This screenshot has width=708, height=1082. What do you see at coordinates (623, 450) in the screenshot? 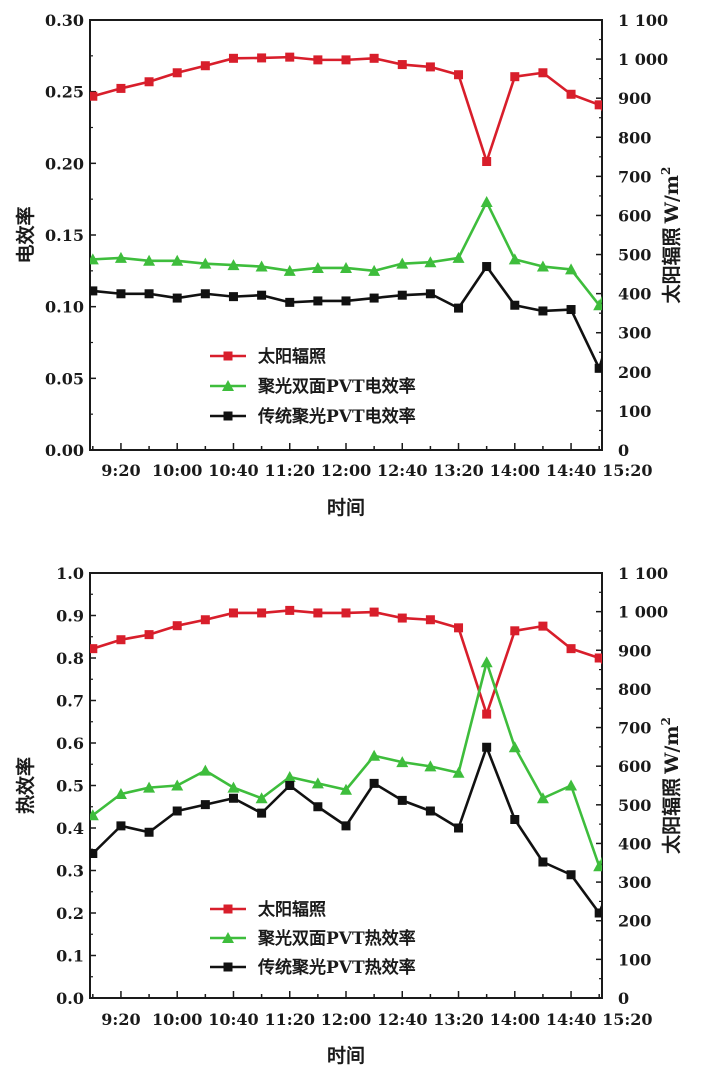
I see `right-y-tick-label: 0` at bounding box center [623, 450].